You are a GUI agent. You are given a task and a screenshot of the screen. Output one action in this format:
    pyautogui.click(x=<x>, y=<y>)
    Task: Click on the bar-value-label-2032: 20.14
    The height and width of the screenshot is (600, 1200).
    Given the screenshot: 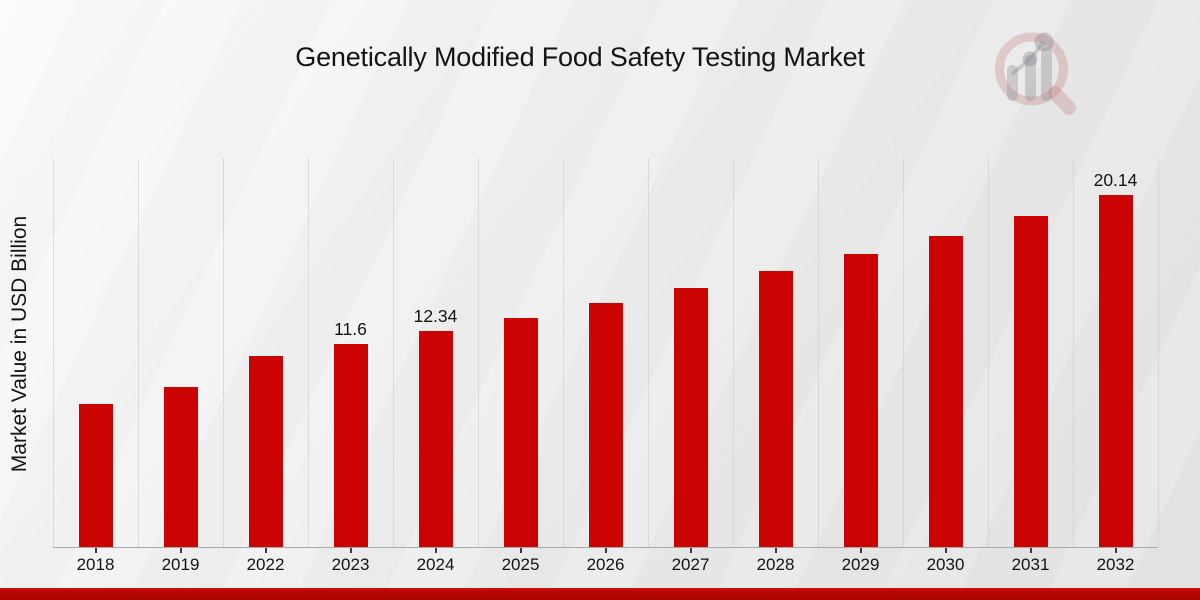 What is the action you would take?
    pyautogui.click(x=1115, y=180)
    